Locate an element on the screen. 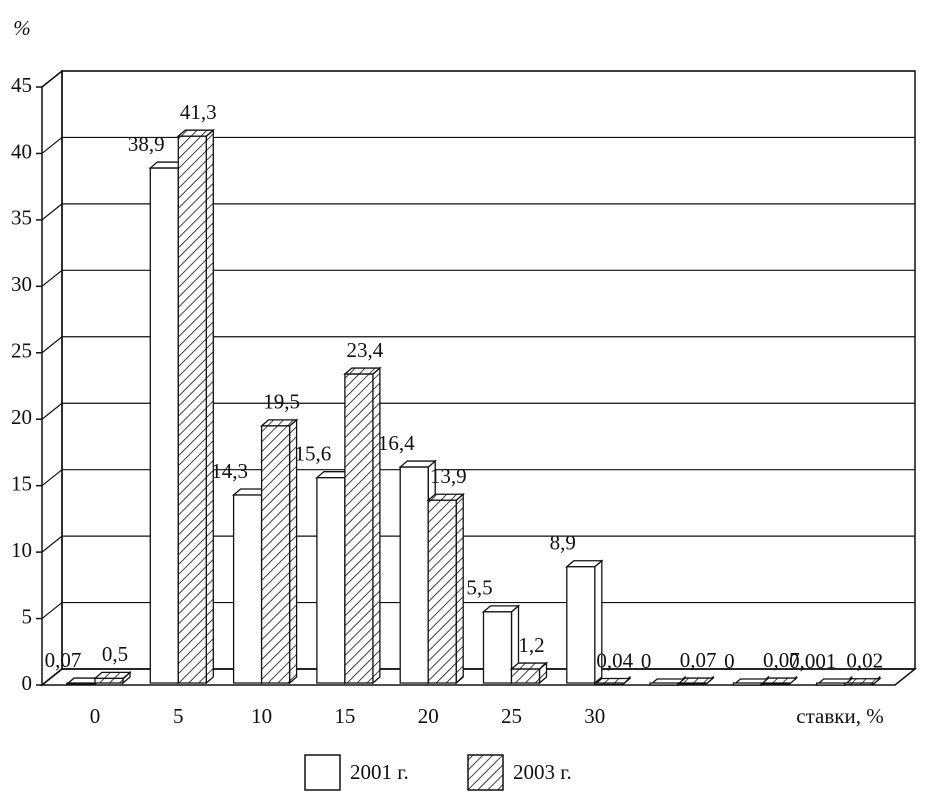 The width and height of the screenshot is (934, 810). x-axis-label: ставки, % is located at coordinates (839, 716).